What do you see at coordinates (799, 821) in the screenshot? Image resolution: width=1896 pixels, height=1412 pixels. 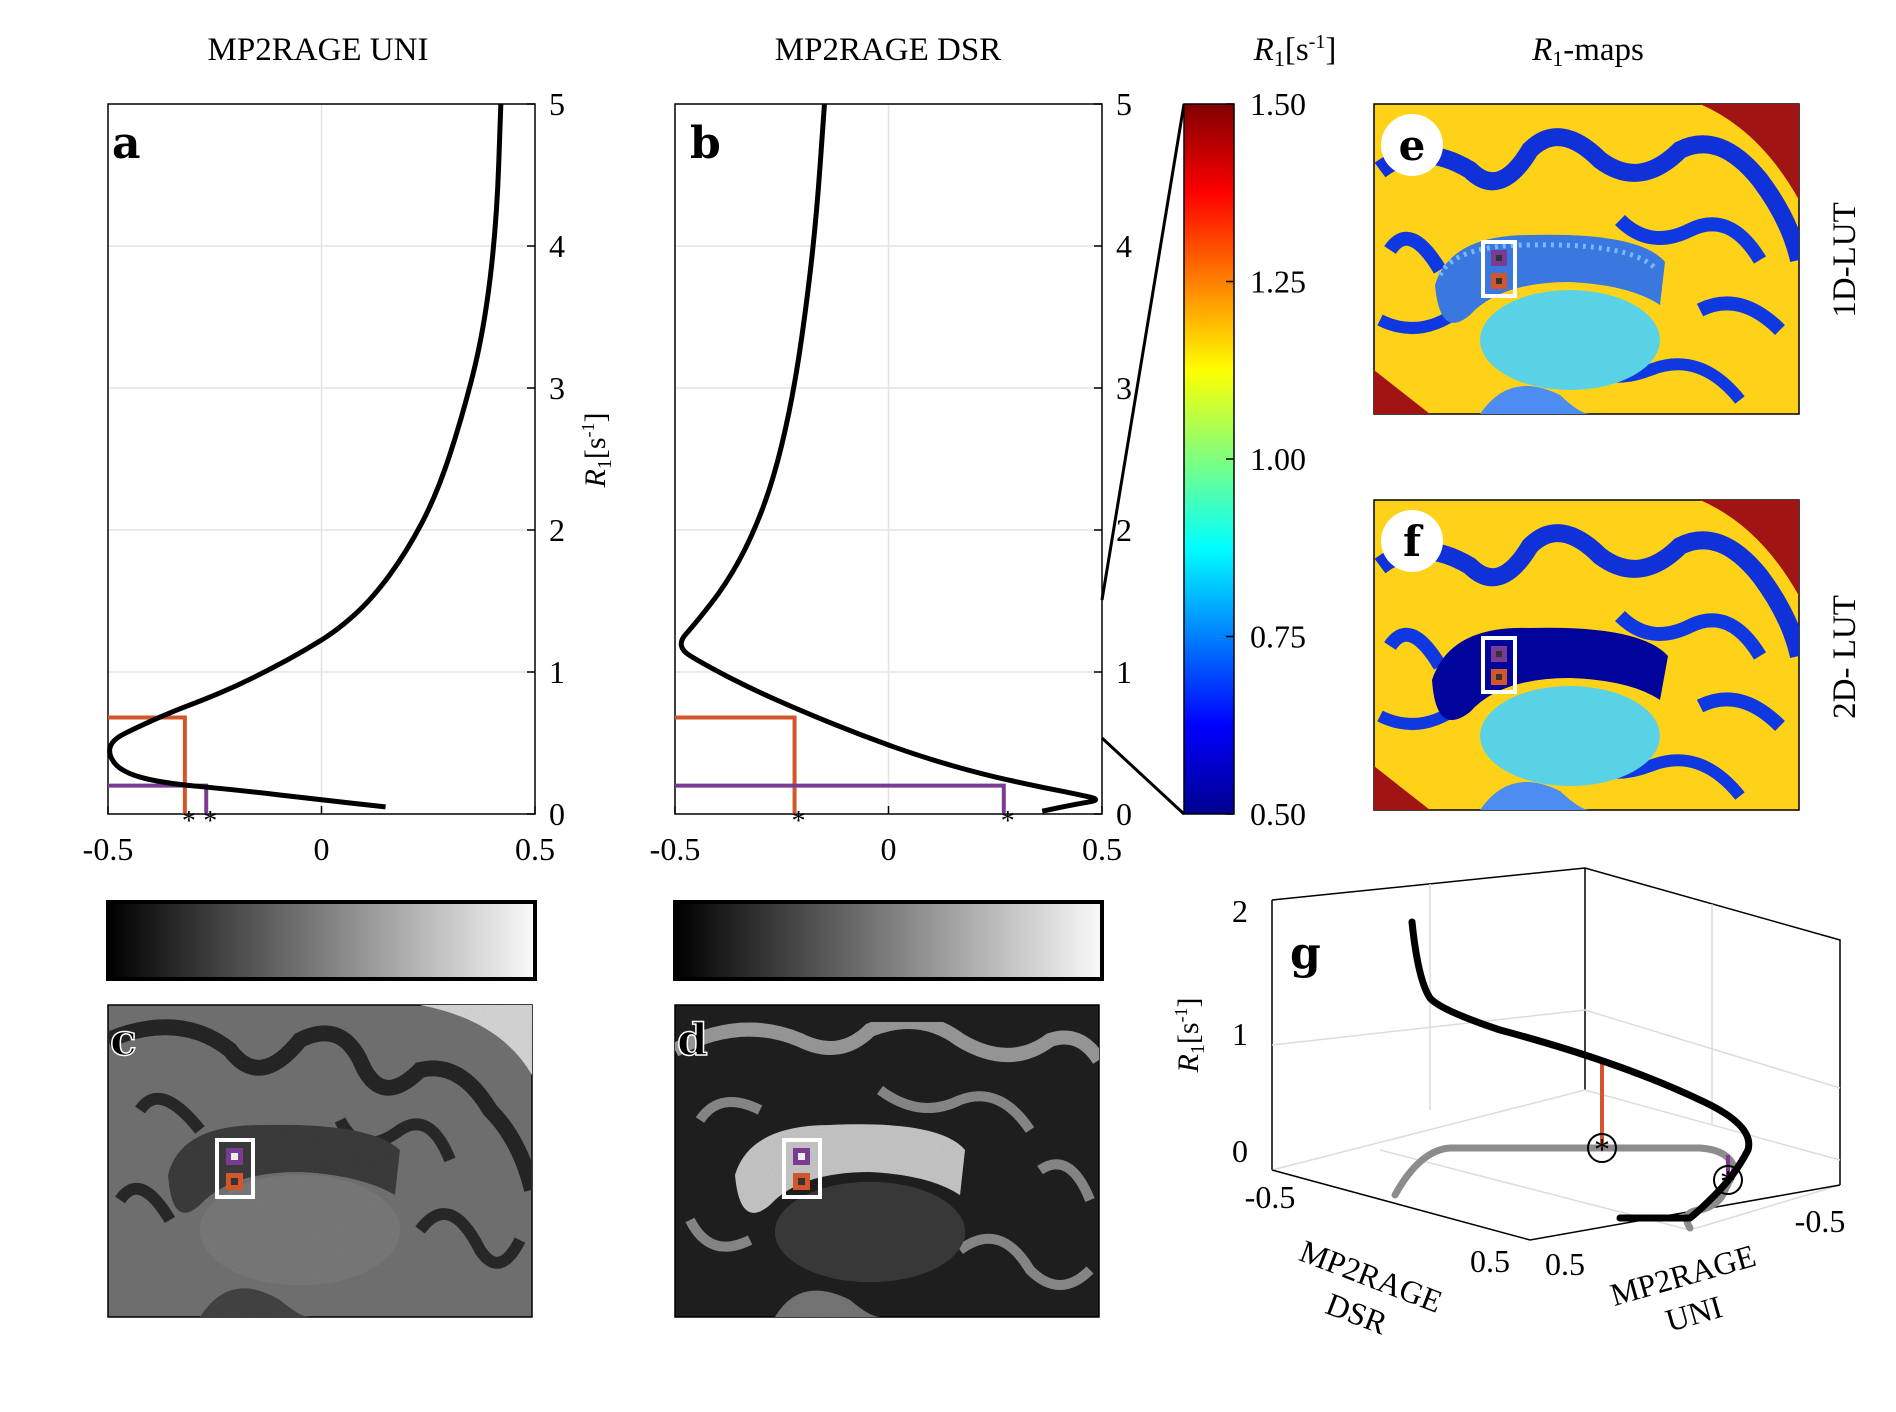 I see `b-orange-marker: *` at bounding box center [799, 821].